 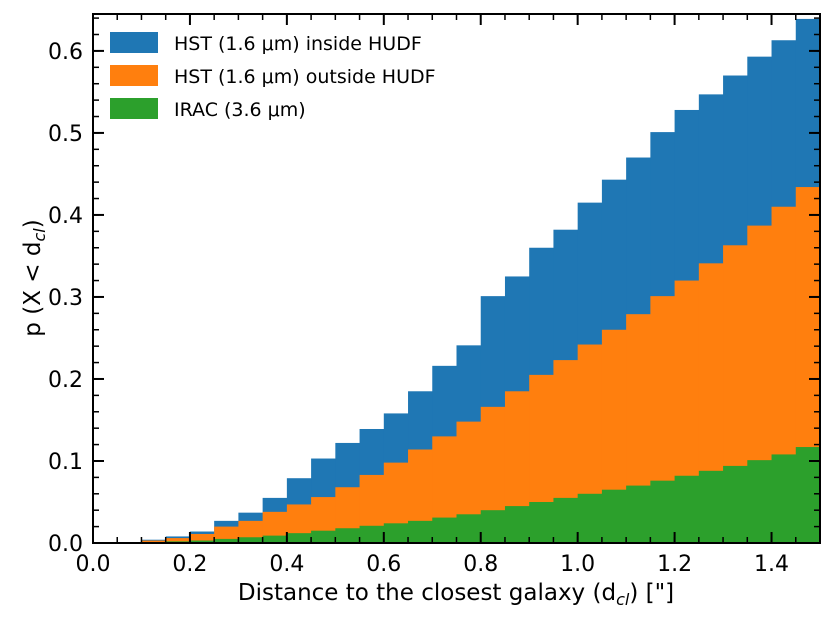 I want to click on bar-series3-bin10, so click(x=348, y=535).